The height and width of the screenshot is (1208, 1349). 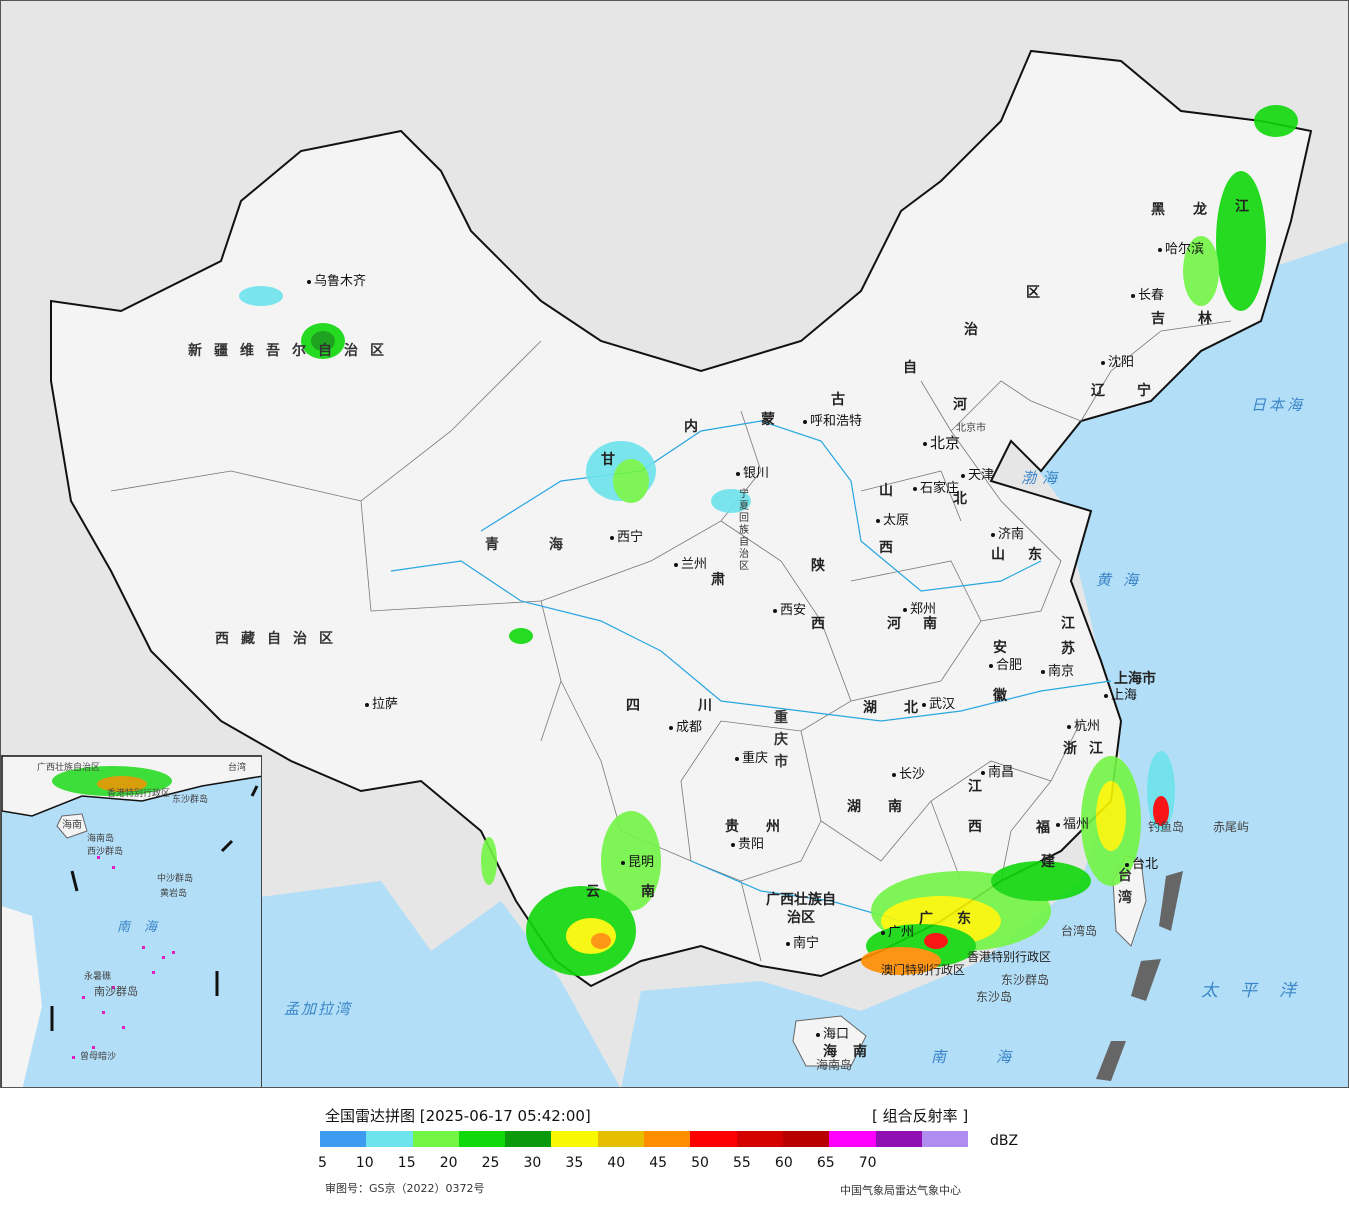 What do you see at coordinates (1048, 862) in the screenshot?
I see `province-jian: 建` at bounding box center [1048, 862].